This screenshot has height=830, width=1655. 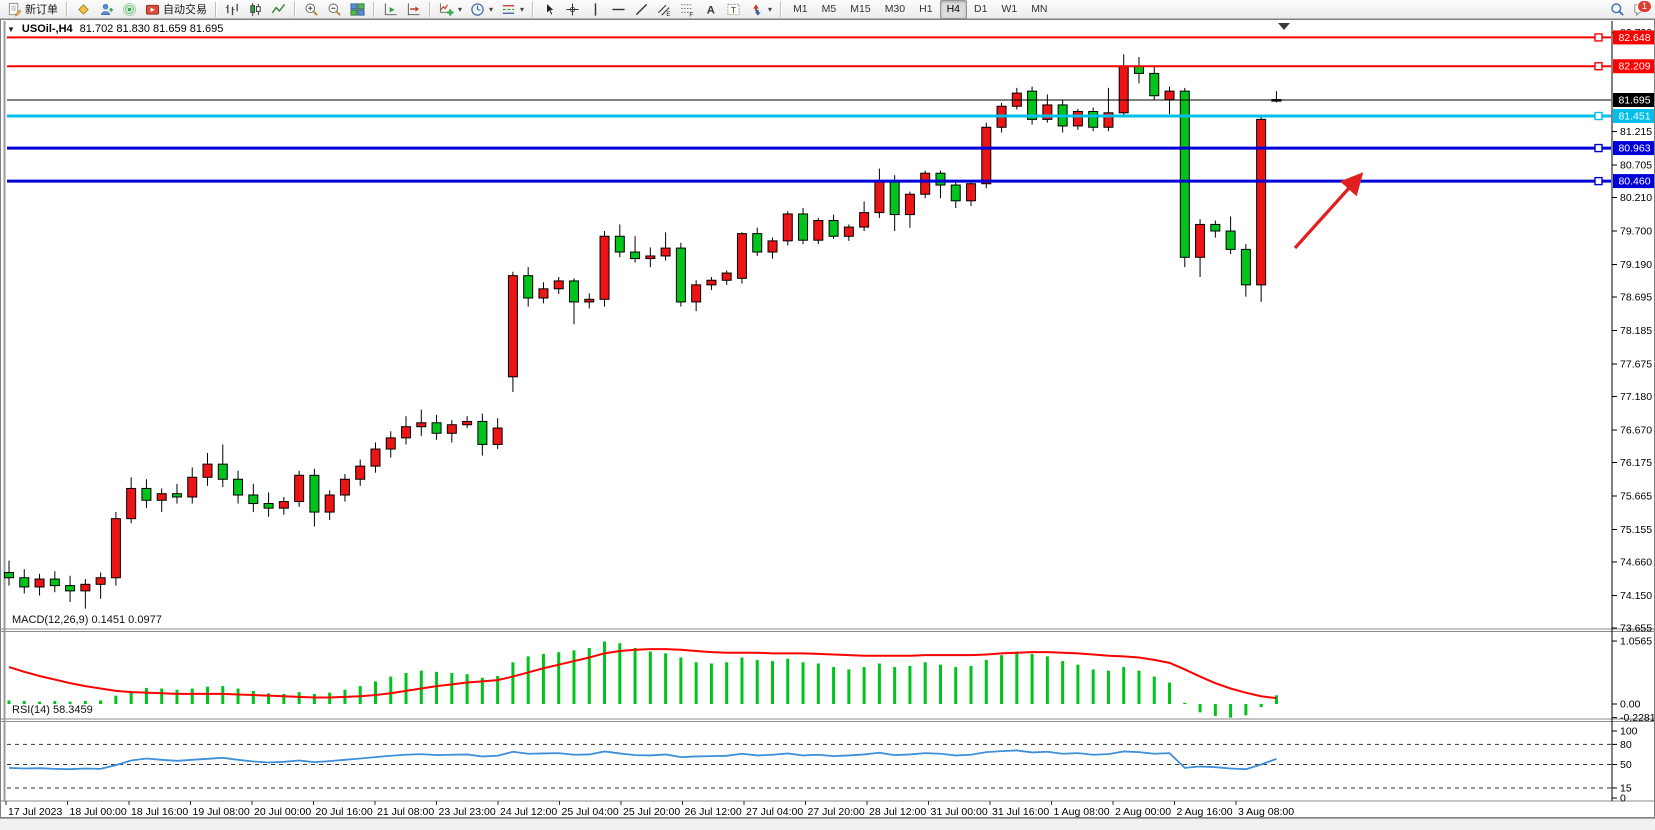 I want to click on fibonacci-button: F, so click(x=687, y=9).